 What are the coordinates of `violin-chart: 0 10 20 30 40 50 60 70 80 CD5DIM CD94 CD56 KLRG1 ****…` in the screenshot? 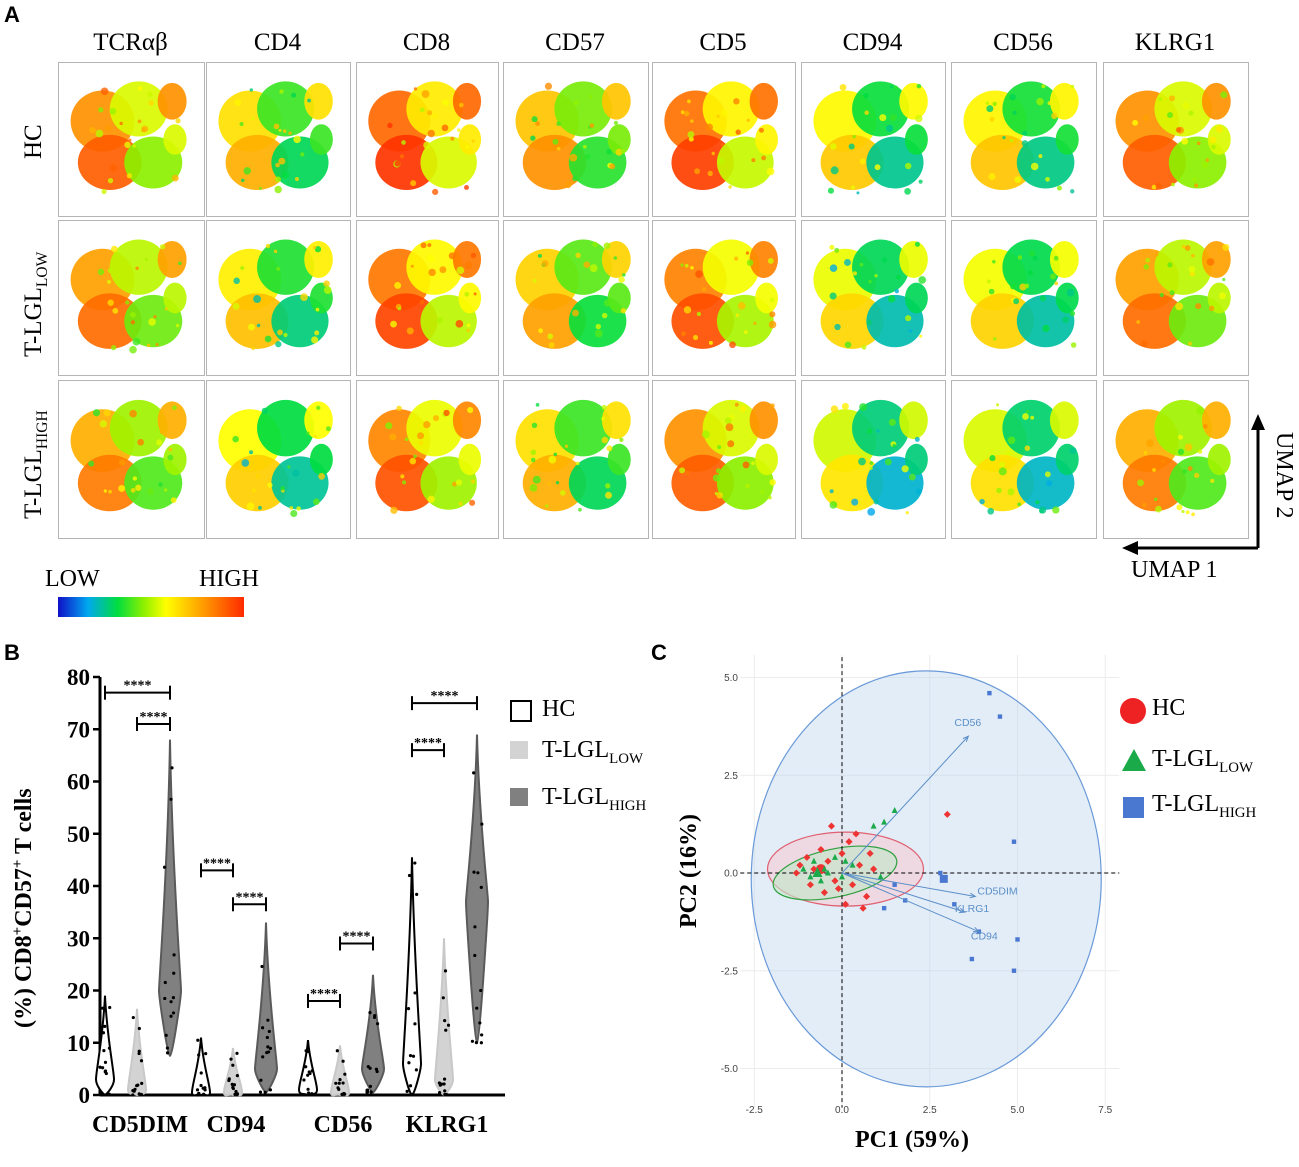 It's located at (286, 901).